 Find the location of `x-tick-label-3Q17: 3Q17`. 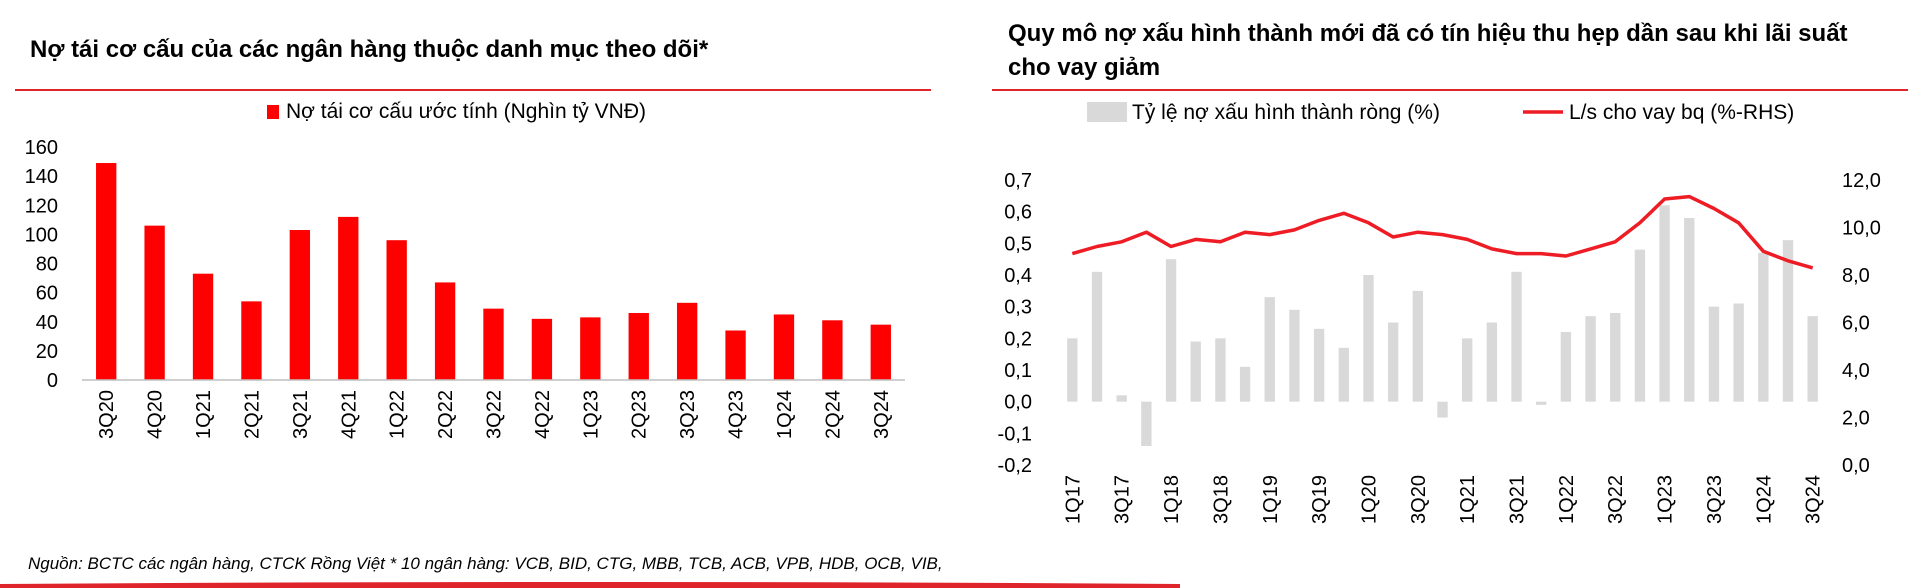

x-tick-label-3Q17: 3Q17 is located at coordinates (1123, 499).